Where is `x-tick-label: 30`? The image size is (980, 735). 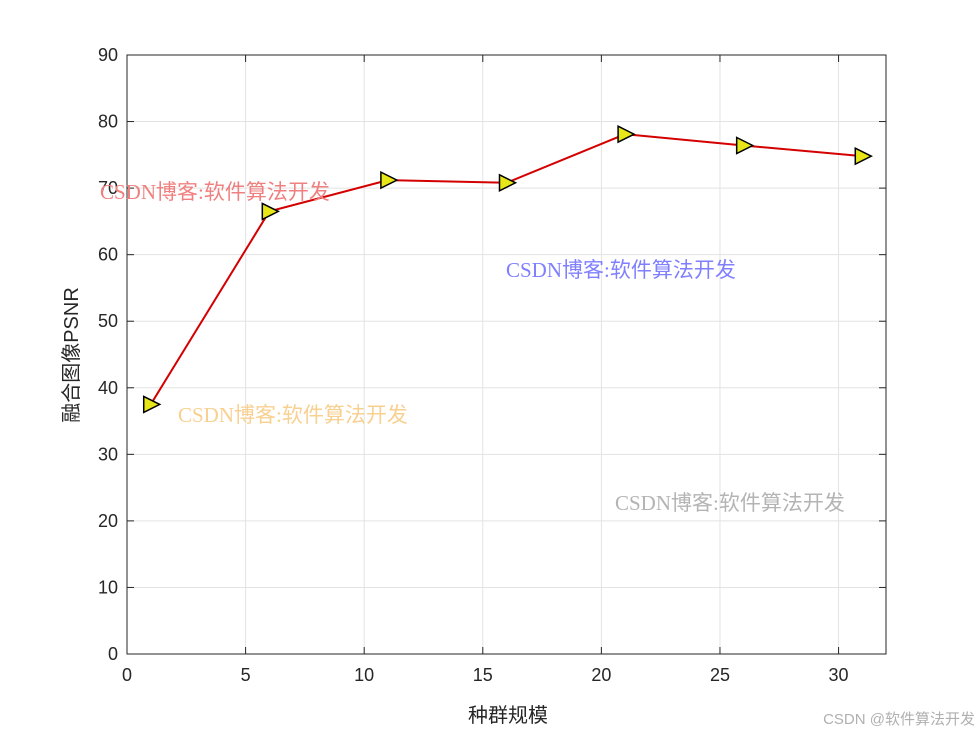 x-tick-label: 30 is located at coordinates (839, 675).